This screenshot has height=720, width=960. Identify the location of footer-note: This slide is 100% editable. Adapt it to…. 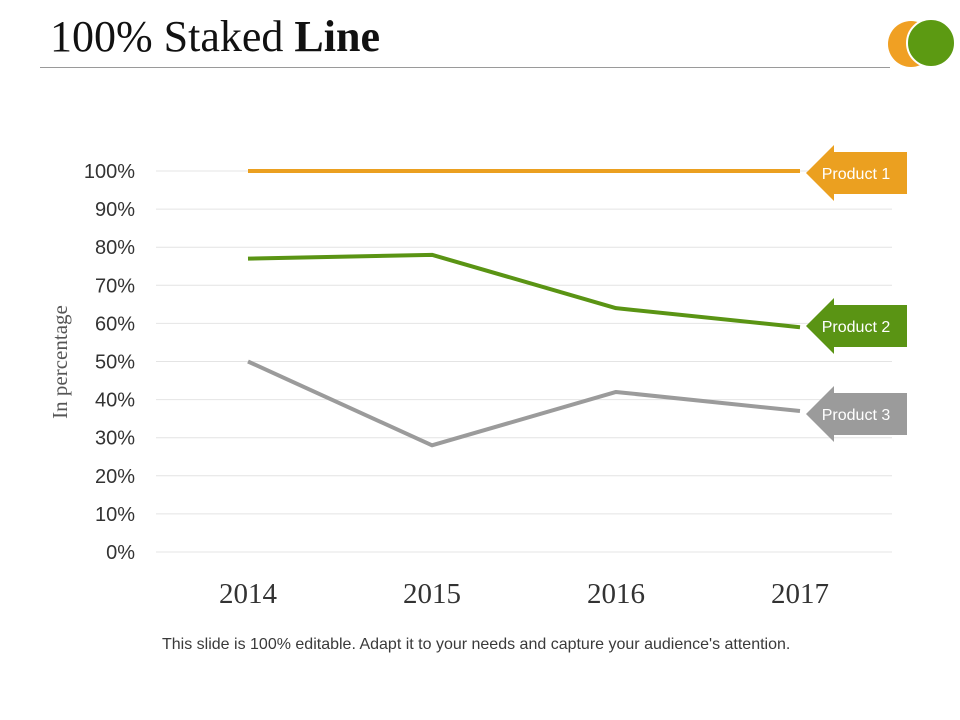
(476, 644).